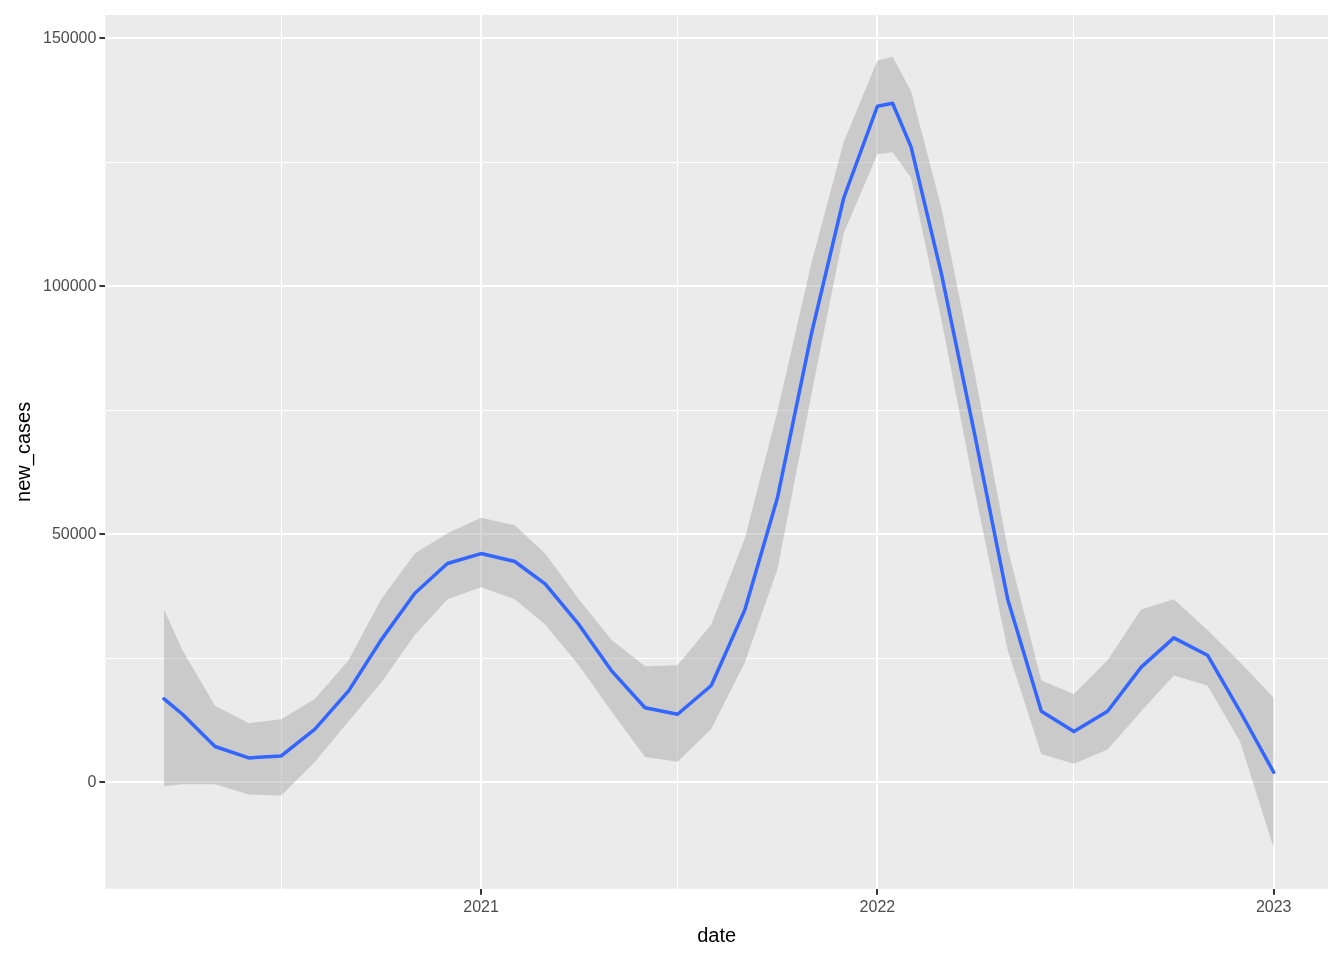 The width and height of the screenshot is (1344, 960). What do you see at coordinates (877, 906) in the screenshot?
I see `x-tick-label: 2022` at bounding box center [877, 906].